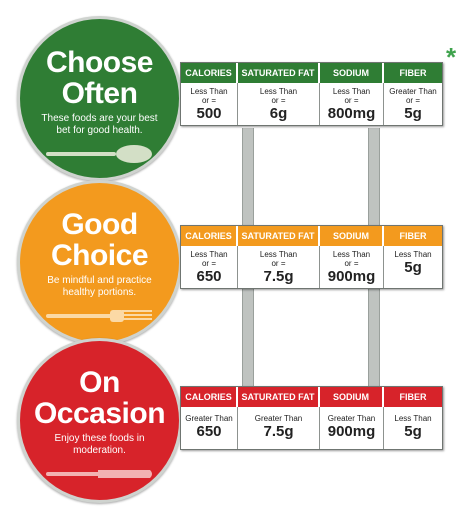 This screenshot has height=512, width=474. Describe the element at coordinates (99, 255) in the screenshot. I see `tier-title-line2: Choice` at that location.